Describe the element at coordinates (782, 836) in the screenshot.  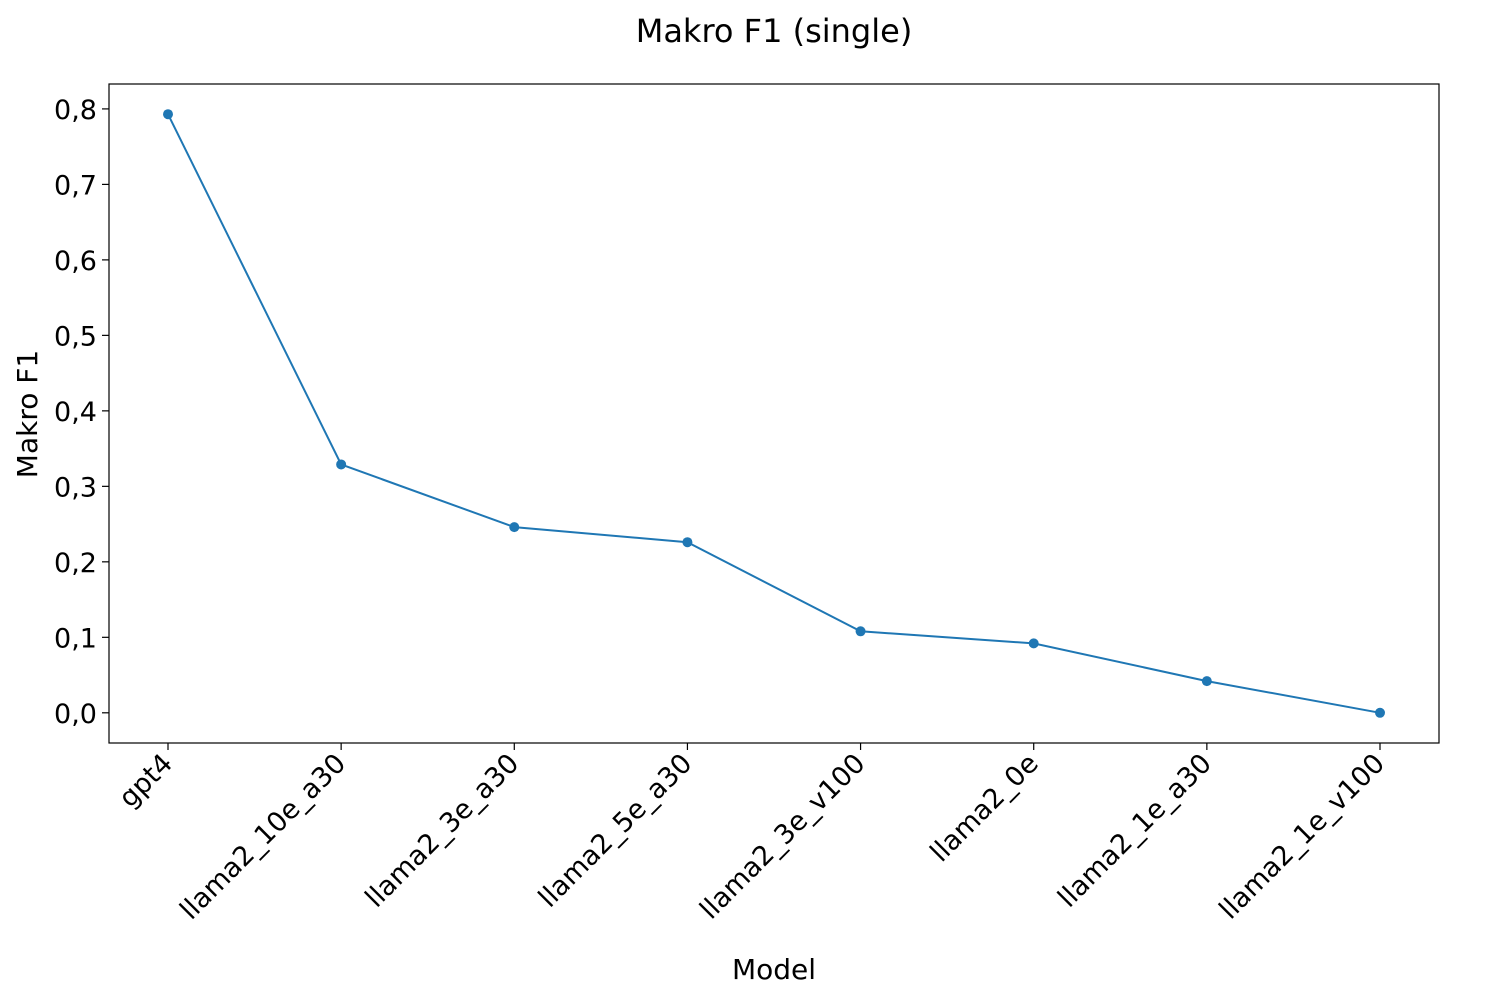
I see `x-tick-label: llama2_3e_v100` at that location.